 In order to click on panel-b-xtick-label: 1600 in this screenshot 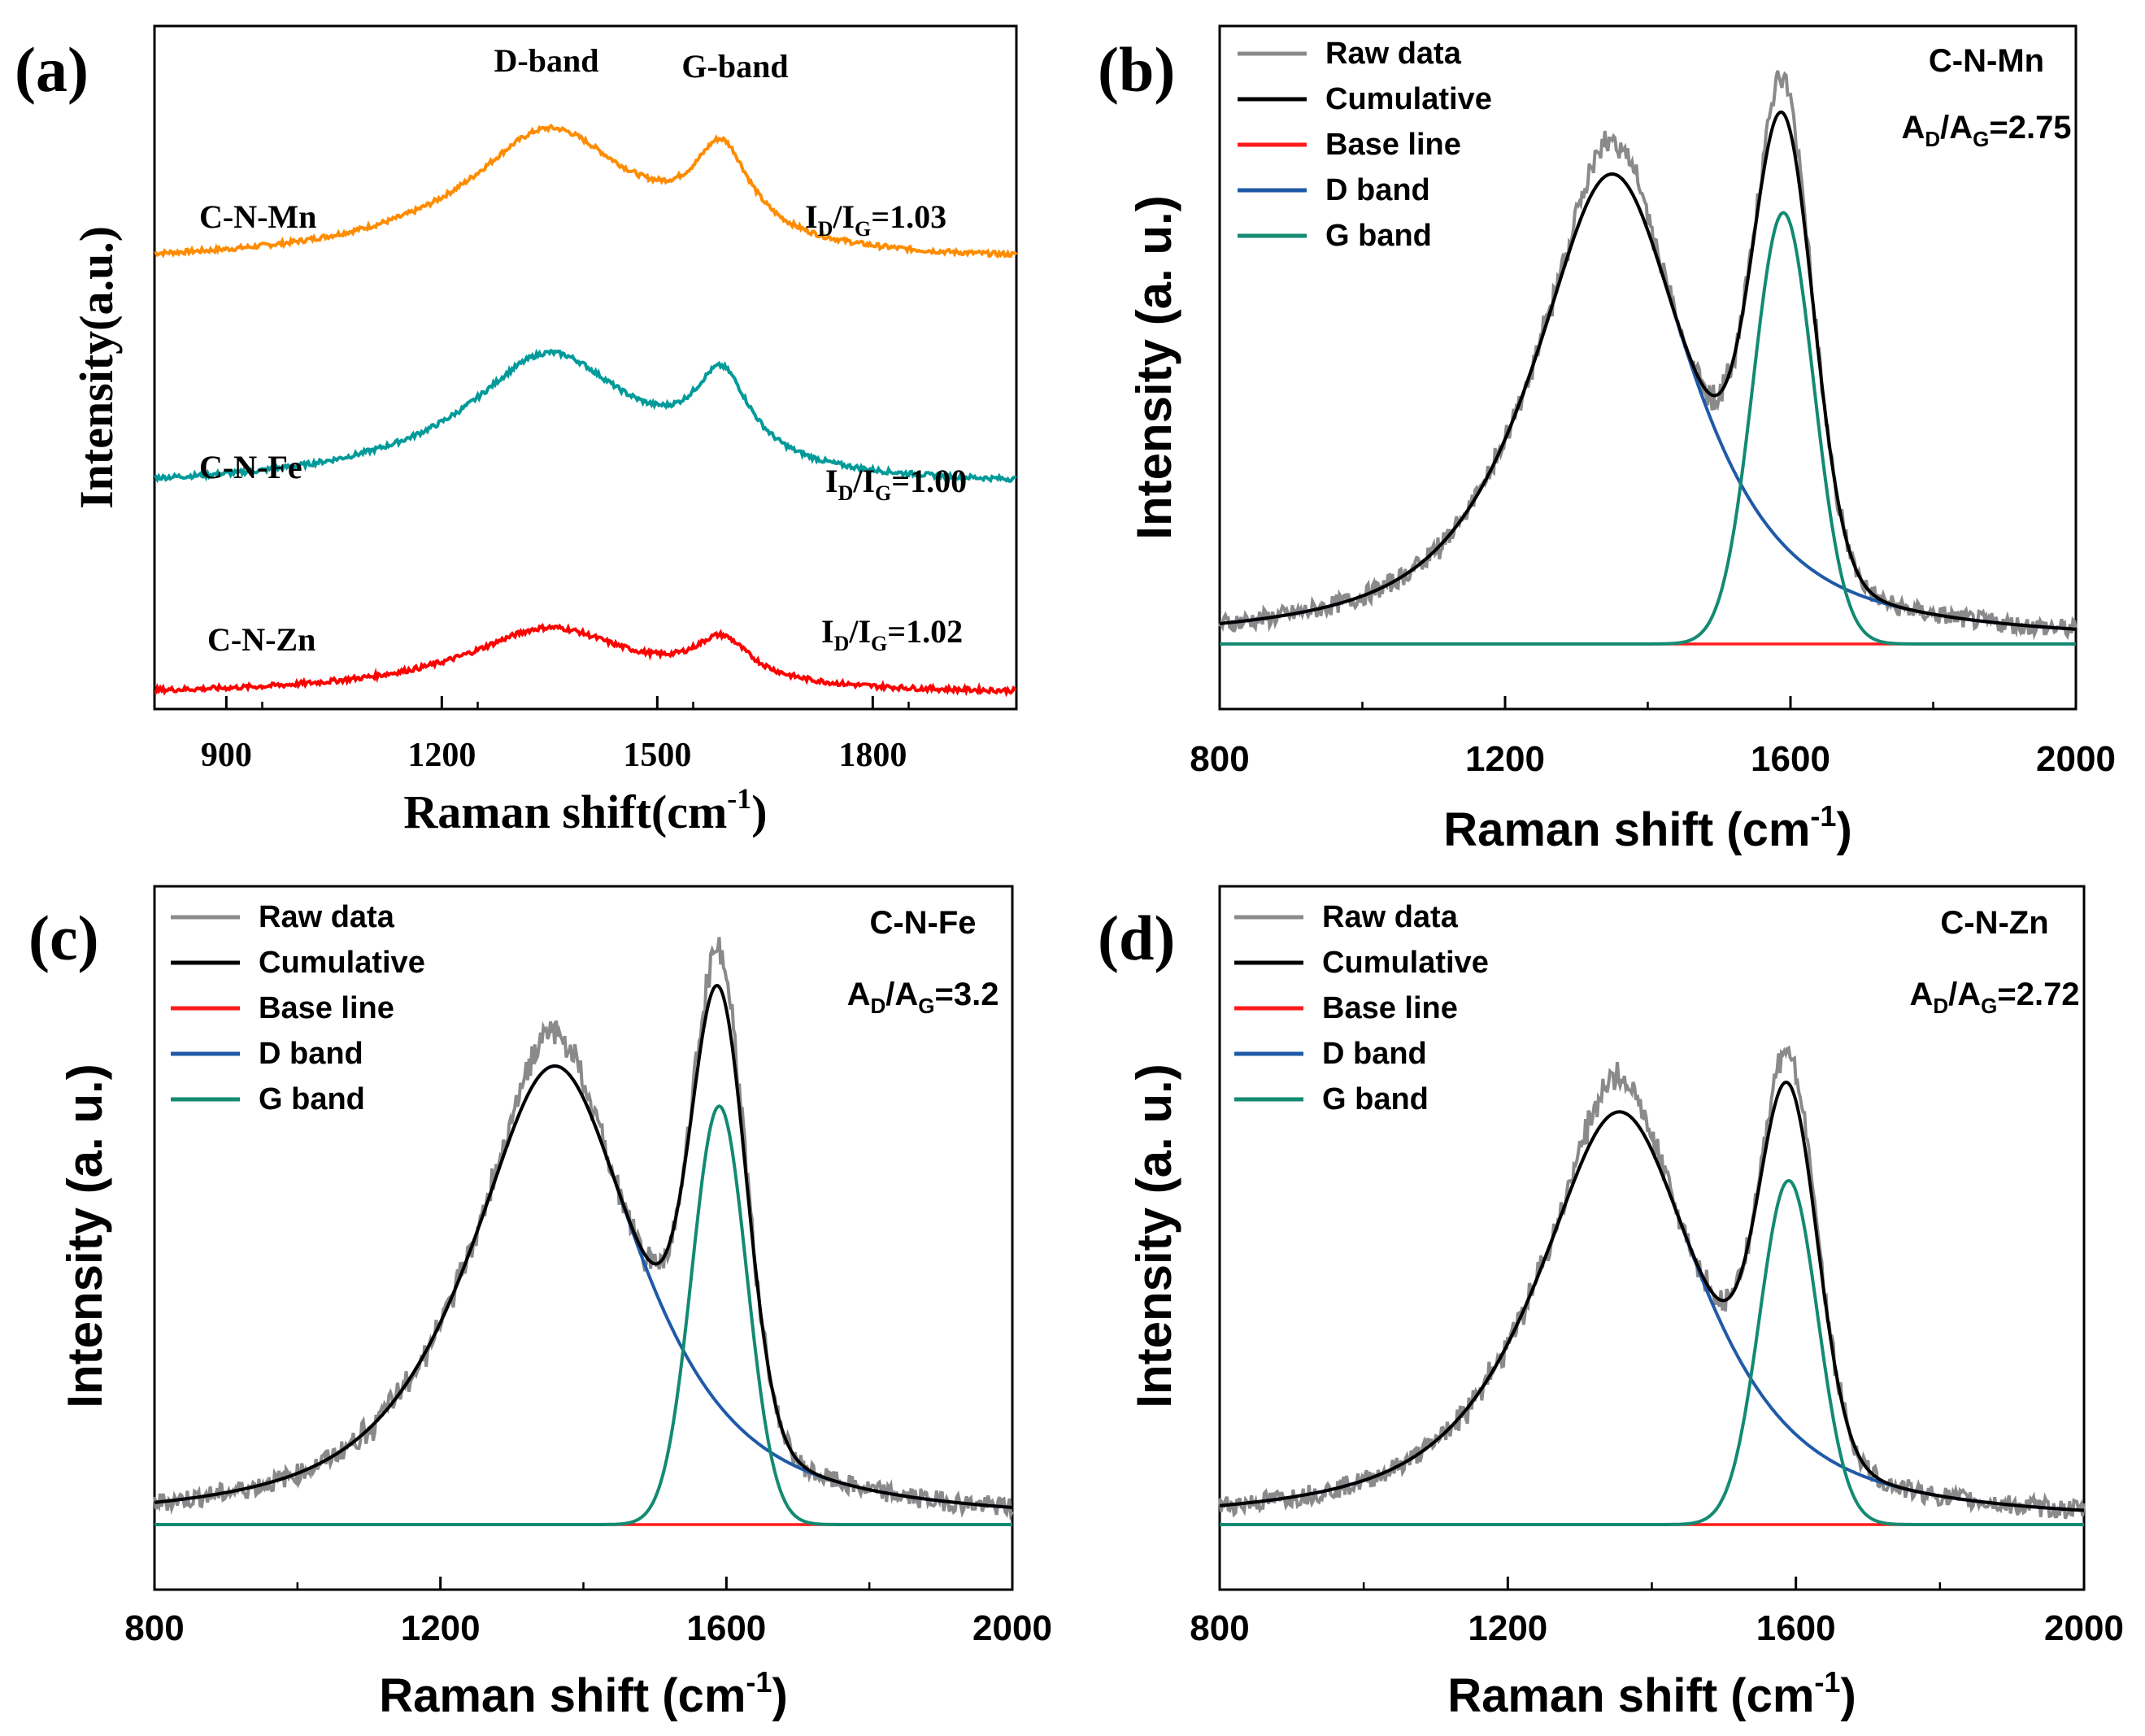, I will do `click(1790, 759)`.